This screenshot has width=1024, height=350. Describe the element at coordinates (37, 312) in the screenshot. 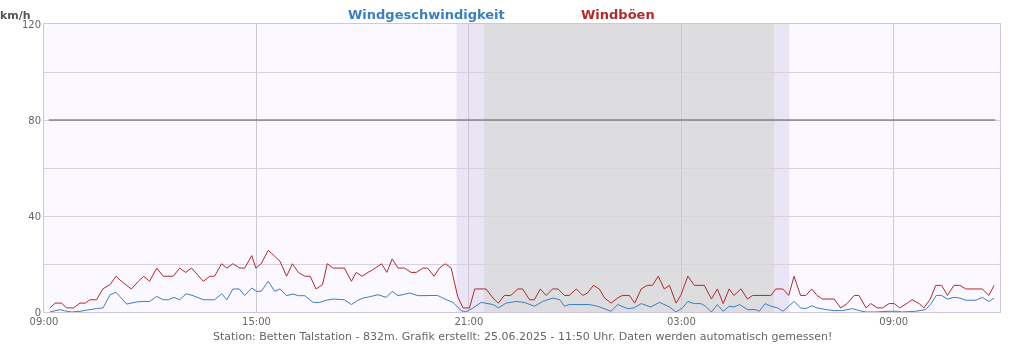

I see `y-tick-label: 0` at that location.